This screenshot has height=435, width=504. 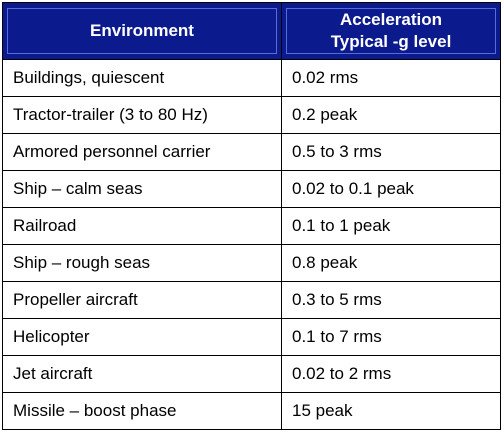 I want to click on table-row: Helicopter 0.1 to 7 rms, so click(x=251, y=337).